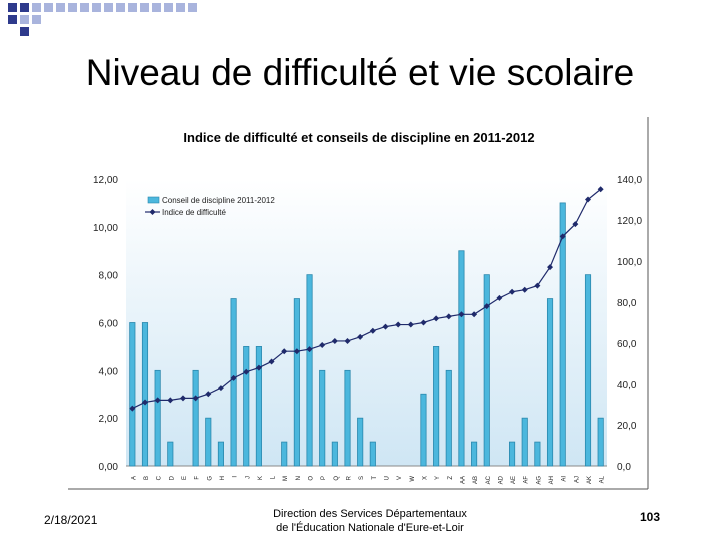 Image resolution: width=720 pixels, height=540 pixels. Describe the element at coordinates (109, 324) in the screenshot. I see `y-left-tick-label: 6,00` at that location.